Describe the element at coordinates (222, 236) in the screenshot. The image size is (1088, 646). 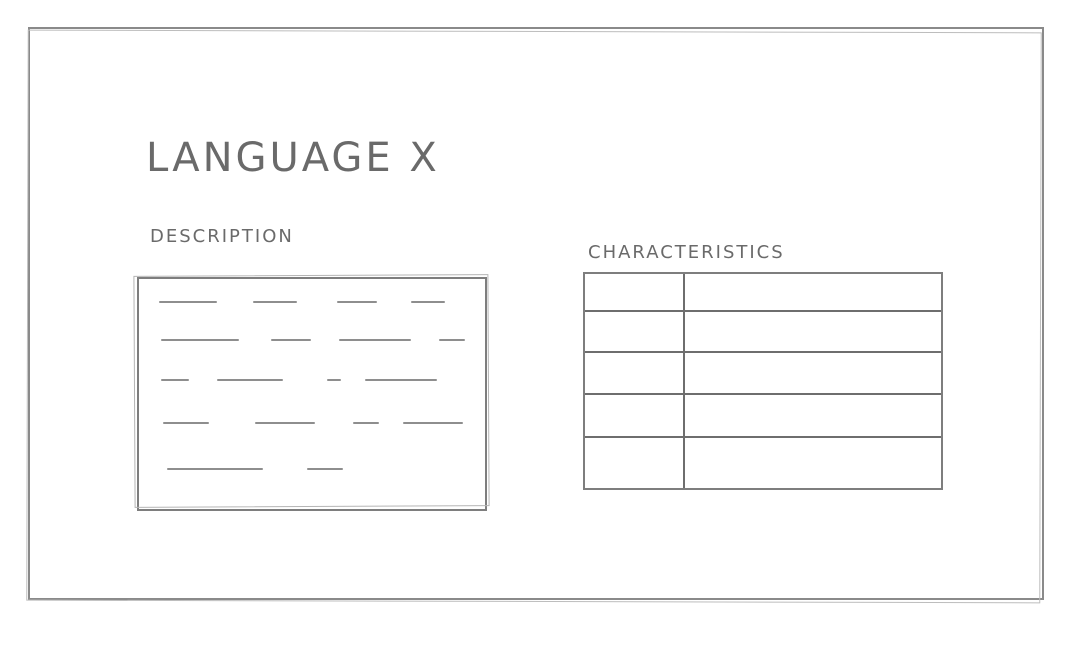
I see `description-label: DESCRIPTION` at that location.